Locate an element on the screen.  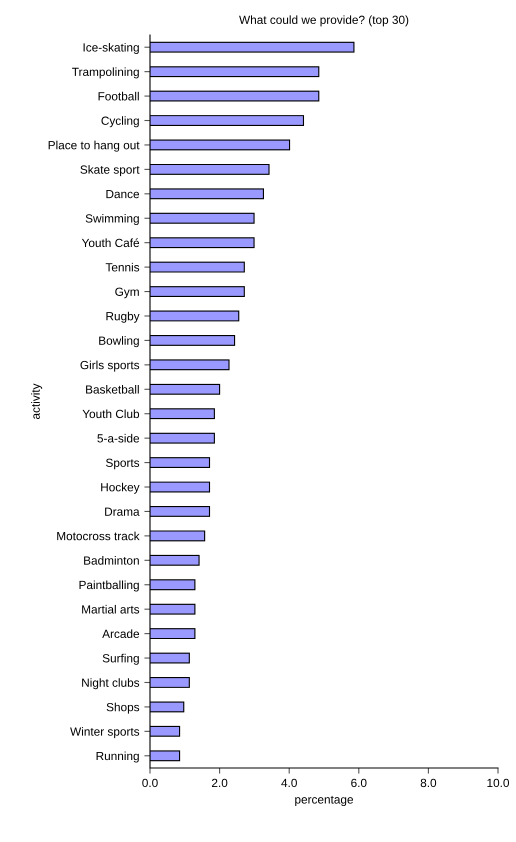
y-tick-label: 5-a-side is located at coordinates (118, 438).